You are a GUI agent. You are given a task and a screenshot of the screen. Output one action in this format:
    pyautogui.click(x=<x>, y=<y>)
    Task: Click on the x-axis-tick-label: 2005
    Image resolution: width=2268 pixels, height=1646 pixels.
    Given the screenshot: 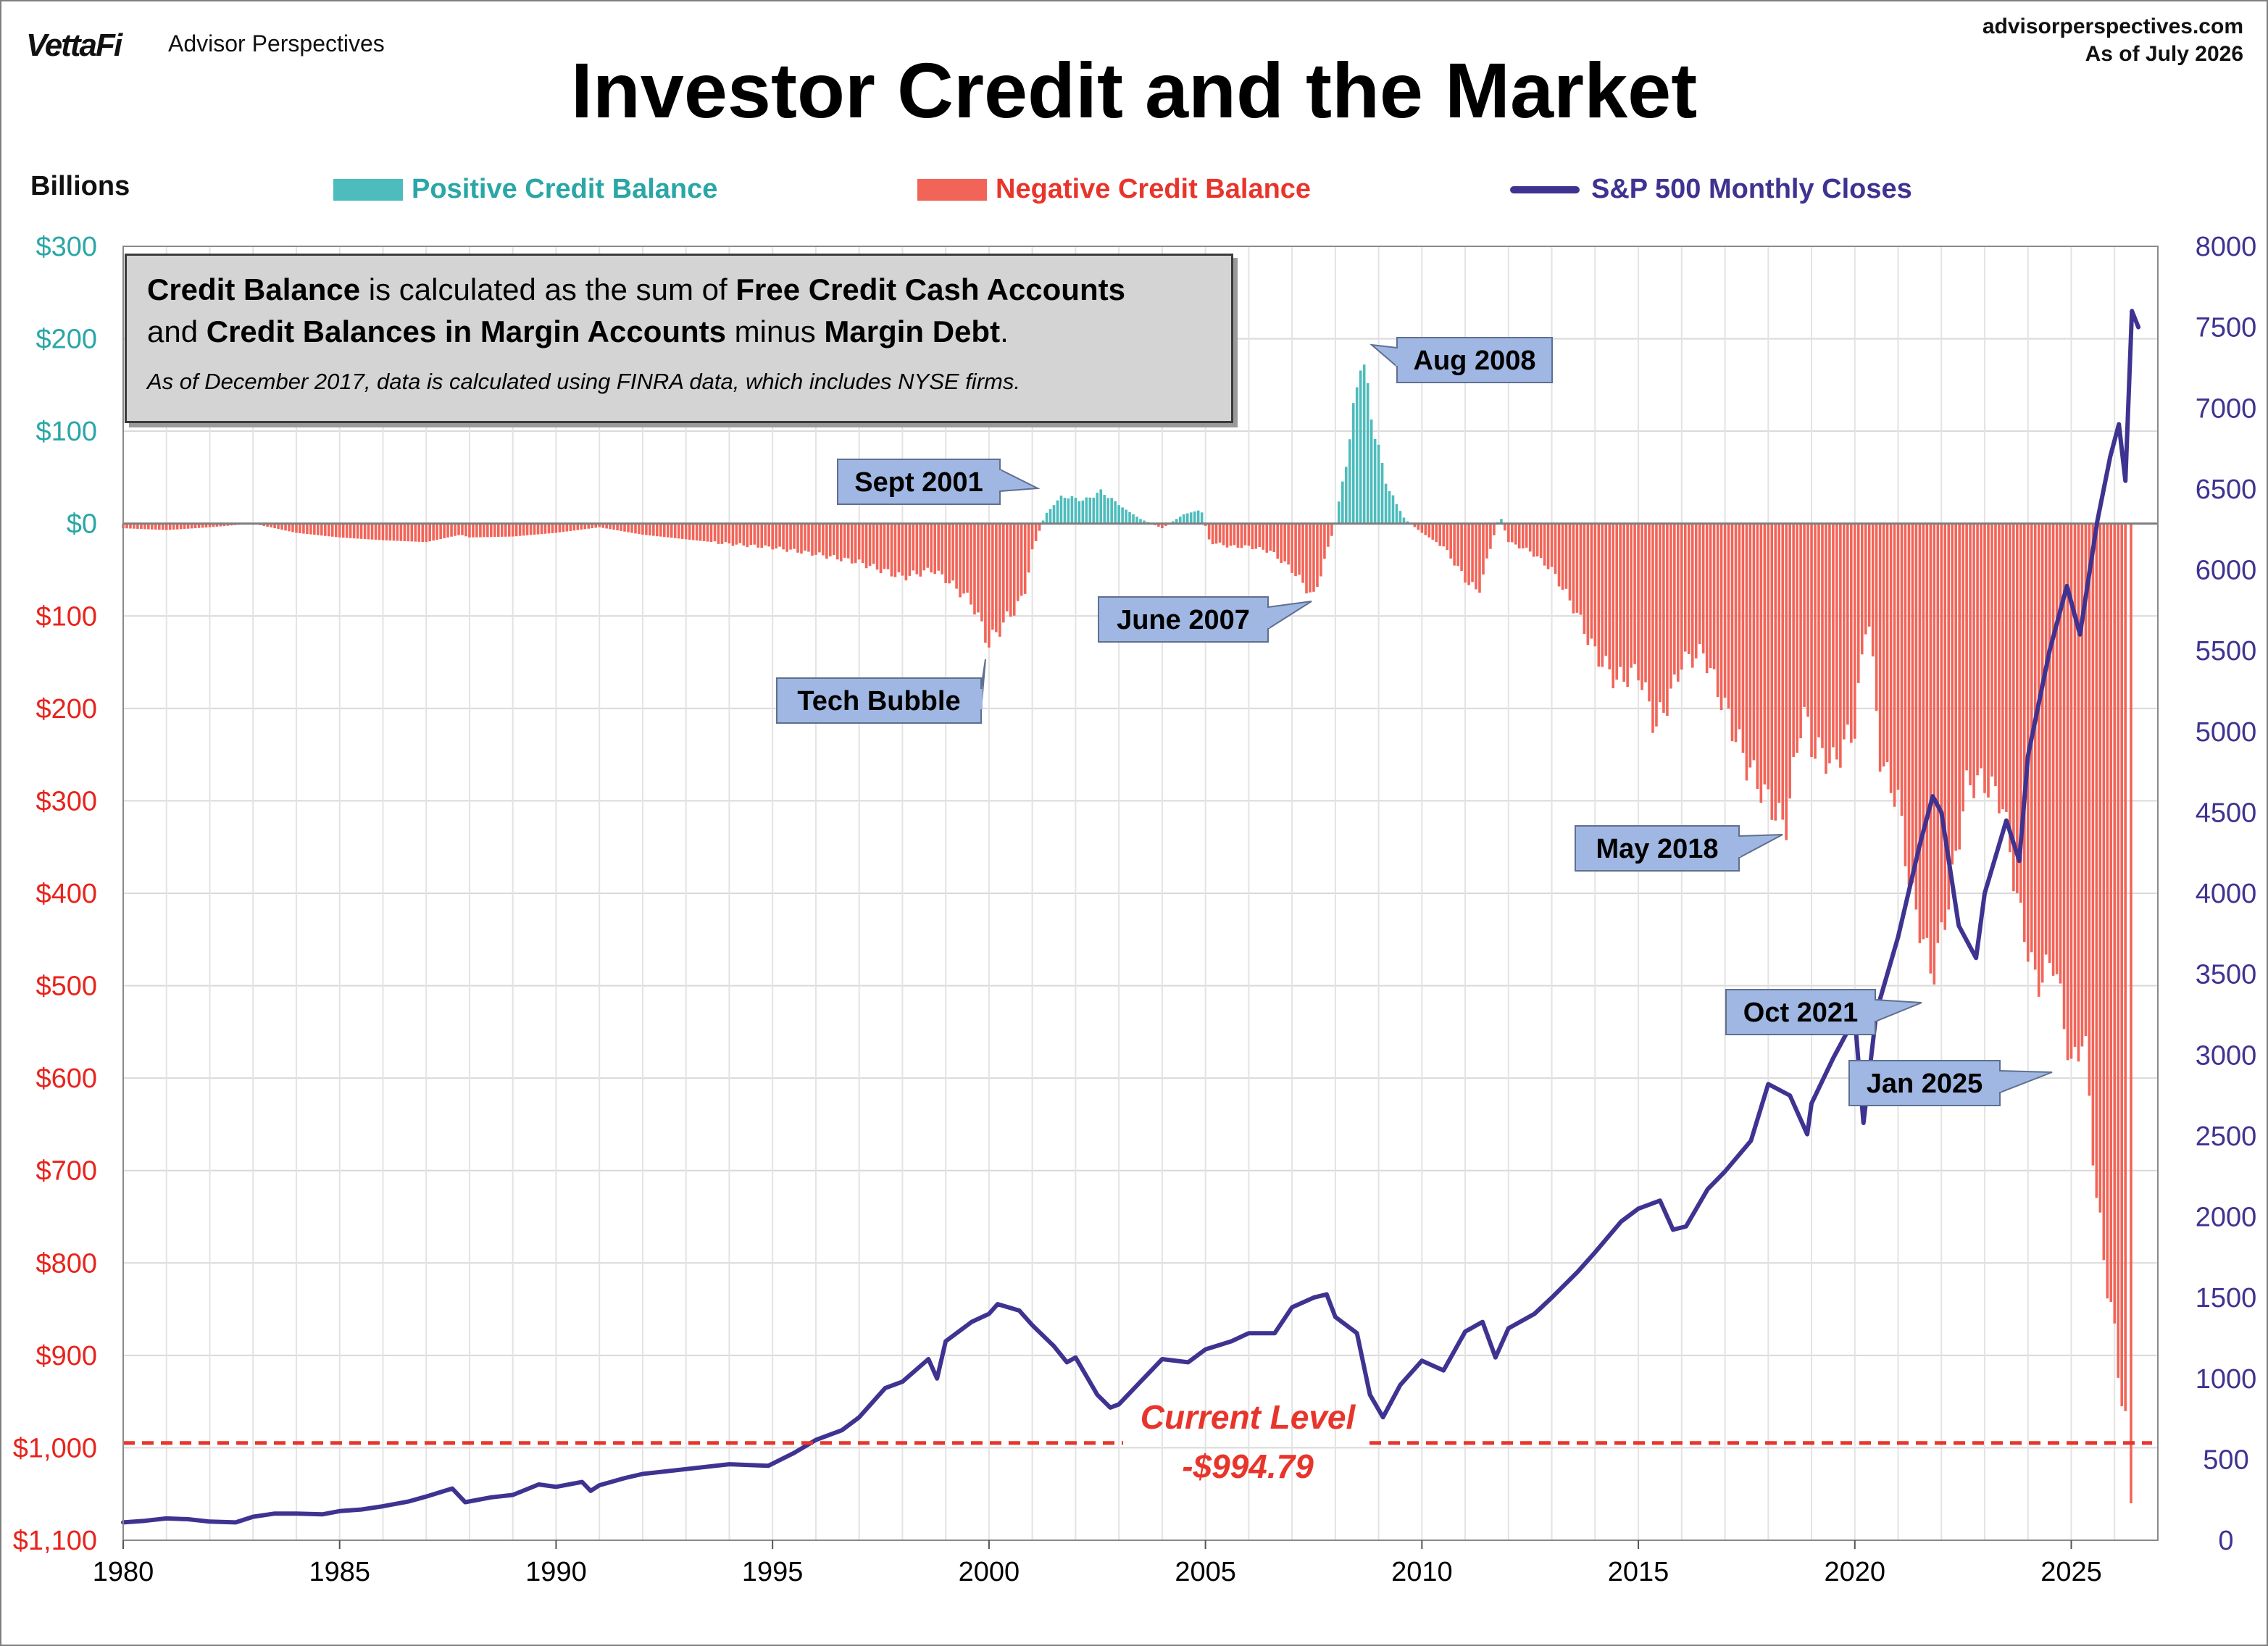 What is the action you would take?
    pyautogui.click(x=1205, y=1572)
    